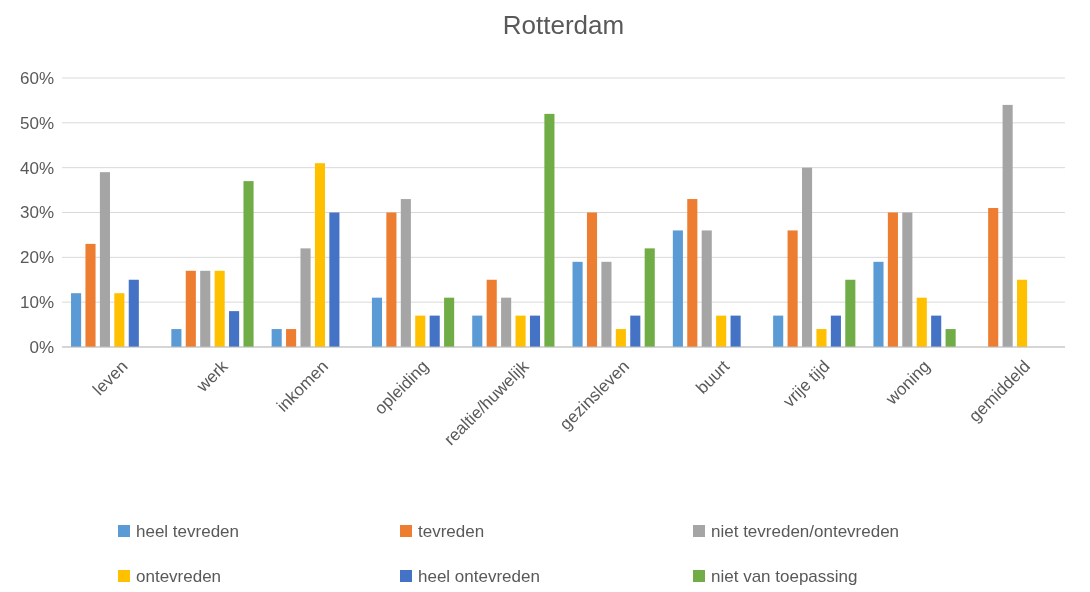 Image resolution: width=1090 pixels, height=592 pixels. Describe the element at coordinates (36, 168) in the screenshot. I see `y-tick-label: 40%` at that location.